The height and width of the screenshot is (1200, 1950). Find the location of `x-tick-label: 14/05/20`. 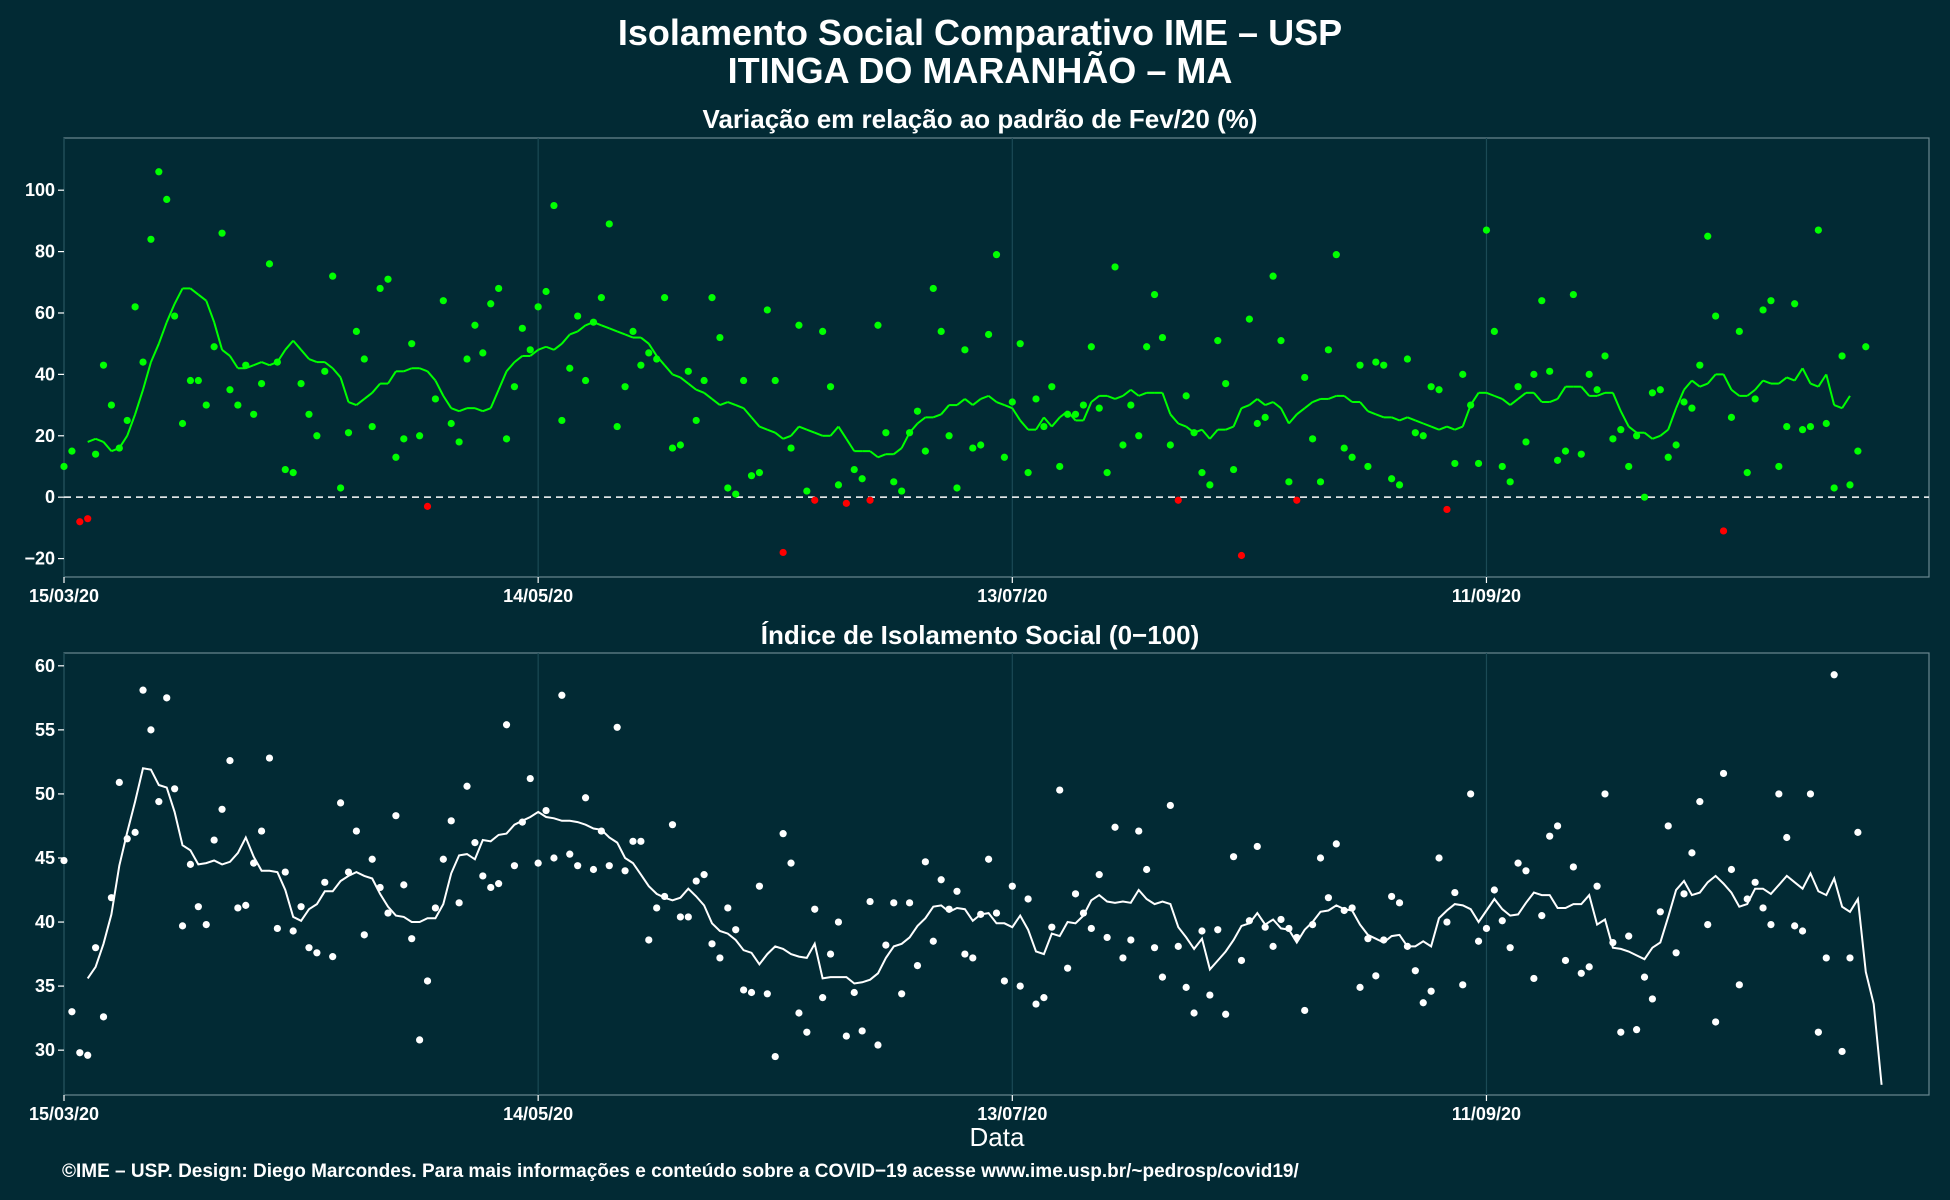

x-tick-label: 14/05/20 is located at coordinates (538, 596).